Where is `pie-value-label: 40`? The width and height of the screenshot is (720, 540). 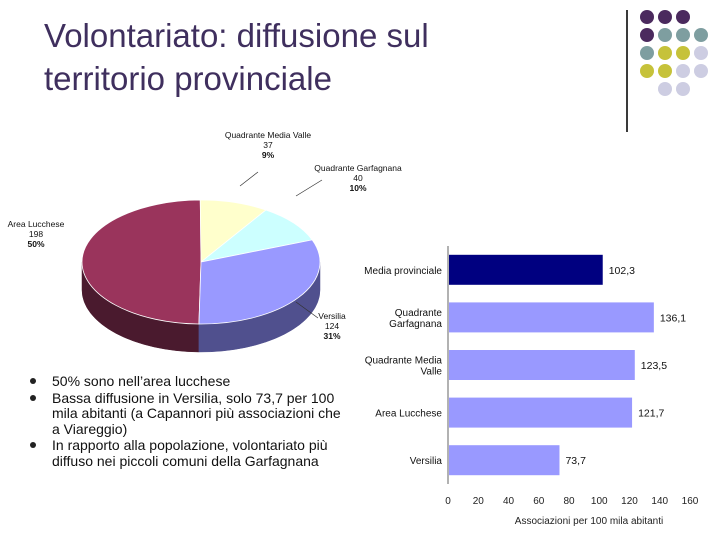 pie-value-label: 40 is located at coordinates (358, 178).